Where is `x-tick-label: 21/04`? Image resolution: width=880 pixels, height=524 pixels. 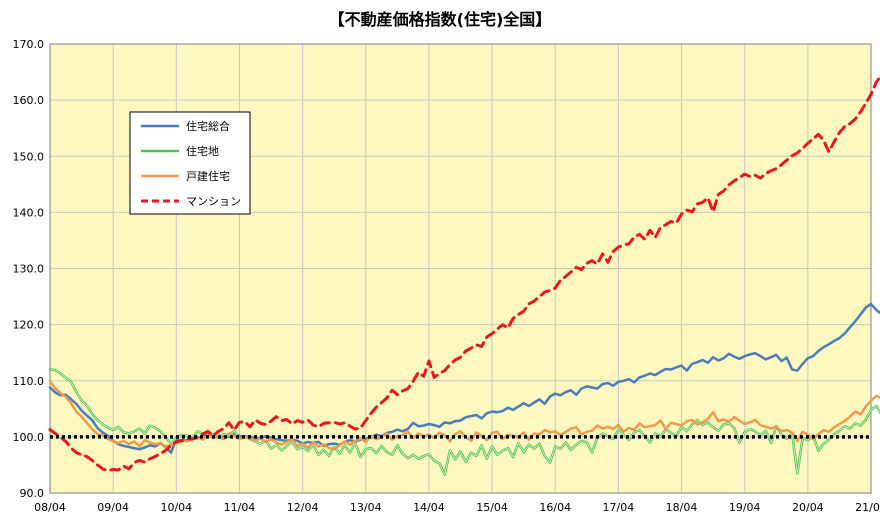 x-tick-label: 21/04 is located at coordinates (867, 507).